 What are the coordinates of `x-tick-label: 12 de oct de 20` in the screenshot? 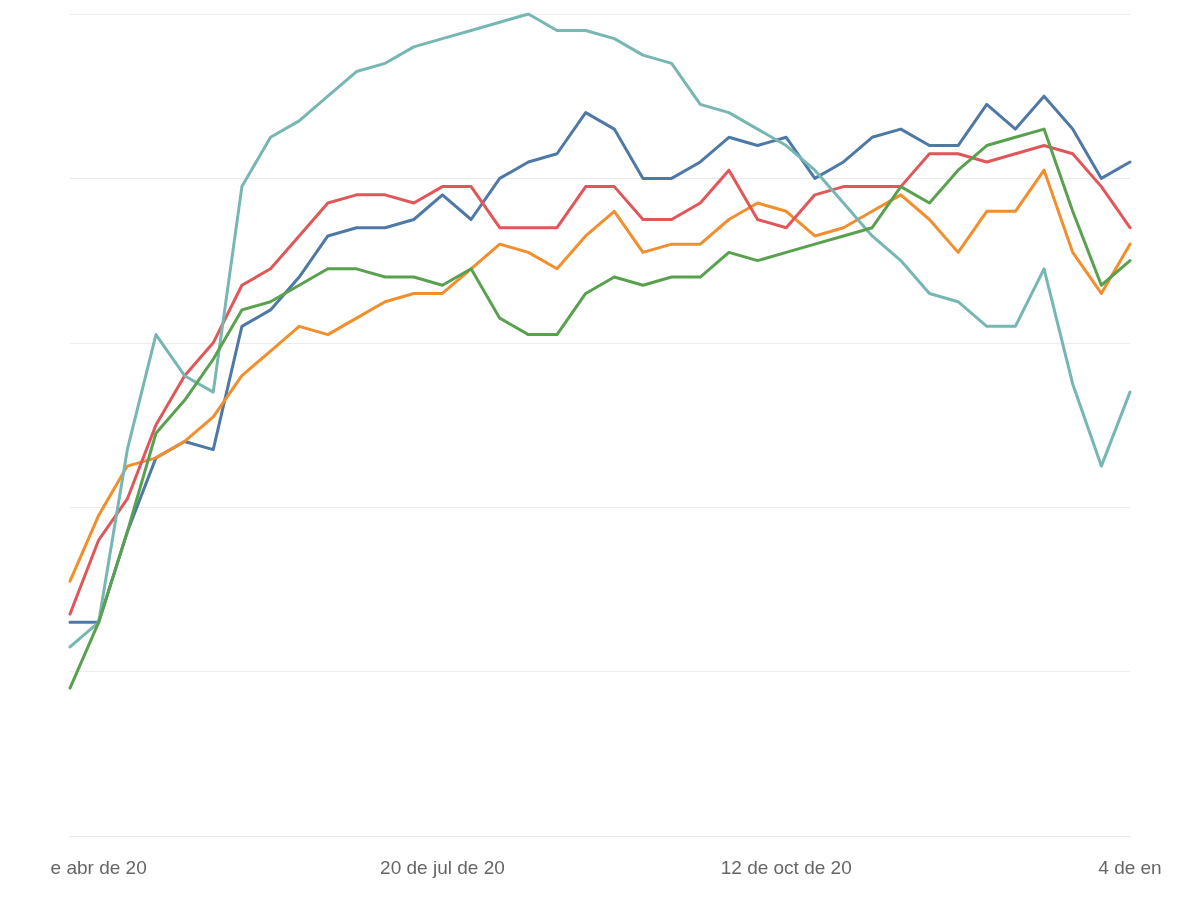 It's located at (786, 867).